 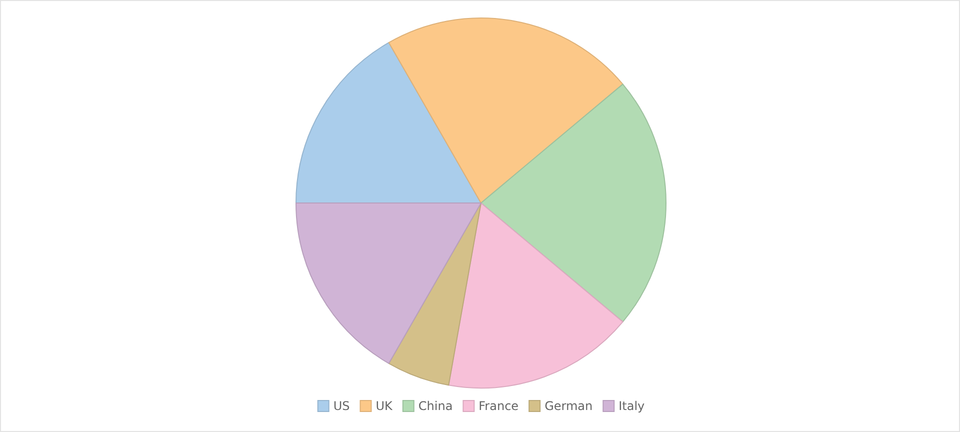 I want to click on legend-label: Italy, so click(x=631, y=406).